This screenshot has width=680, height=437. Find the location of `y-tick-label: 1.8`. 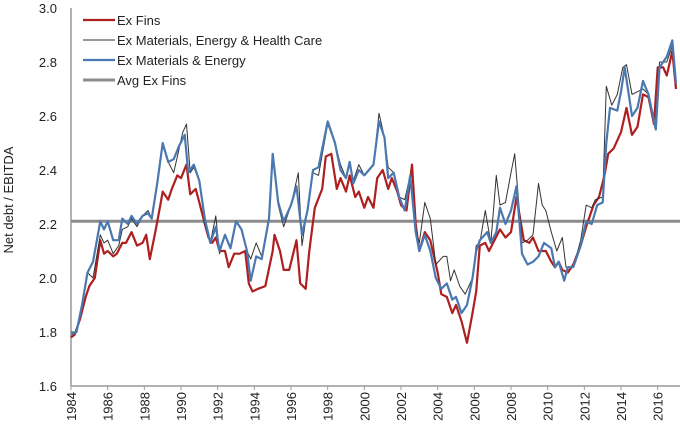

y-tick-label: 1.8 is located at coordinates (48, 332).